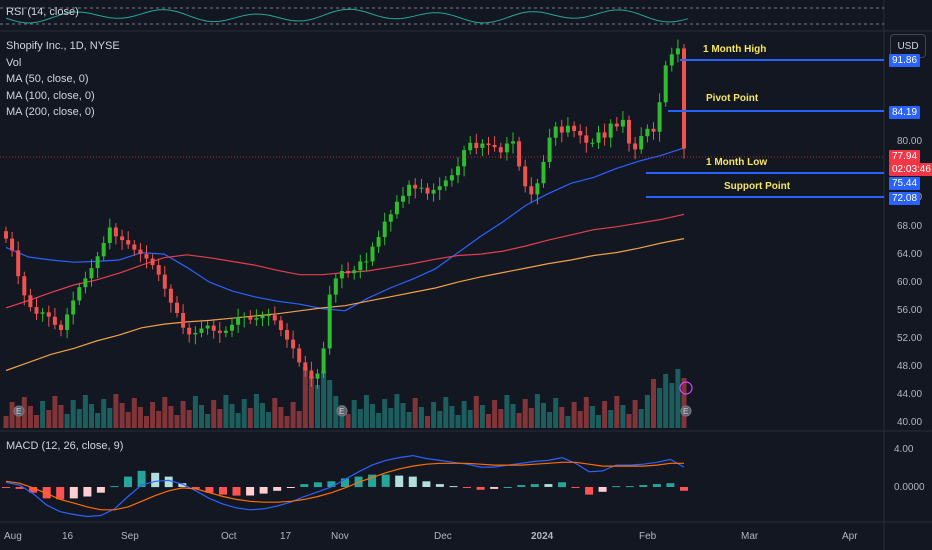 The height and width of the screenshot is (550, 932). Describe the element at coordinates (68, 536) in the screenshot. I see `x-axis-tick: 16` at that location.